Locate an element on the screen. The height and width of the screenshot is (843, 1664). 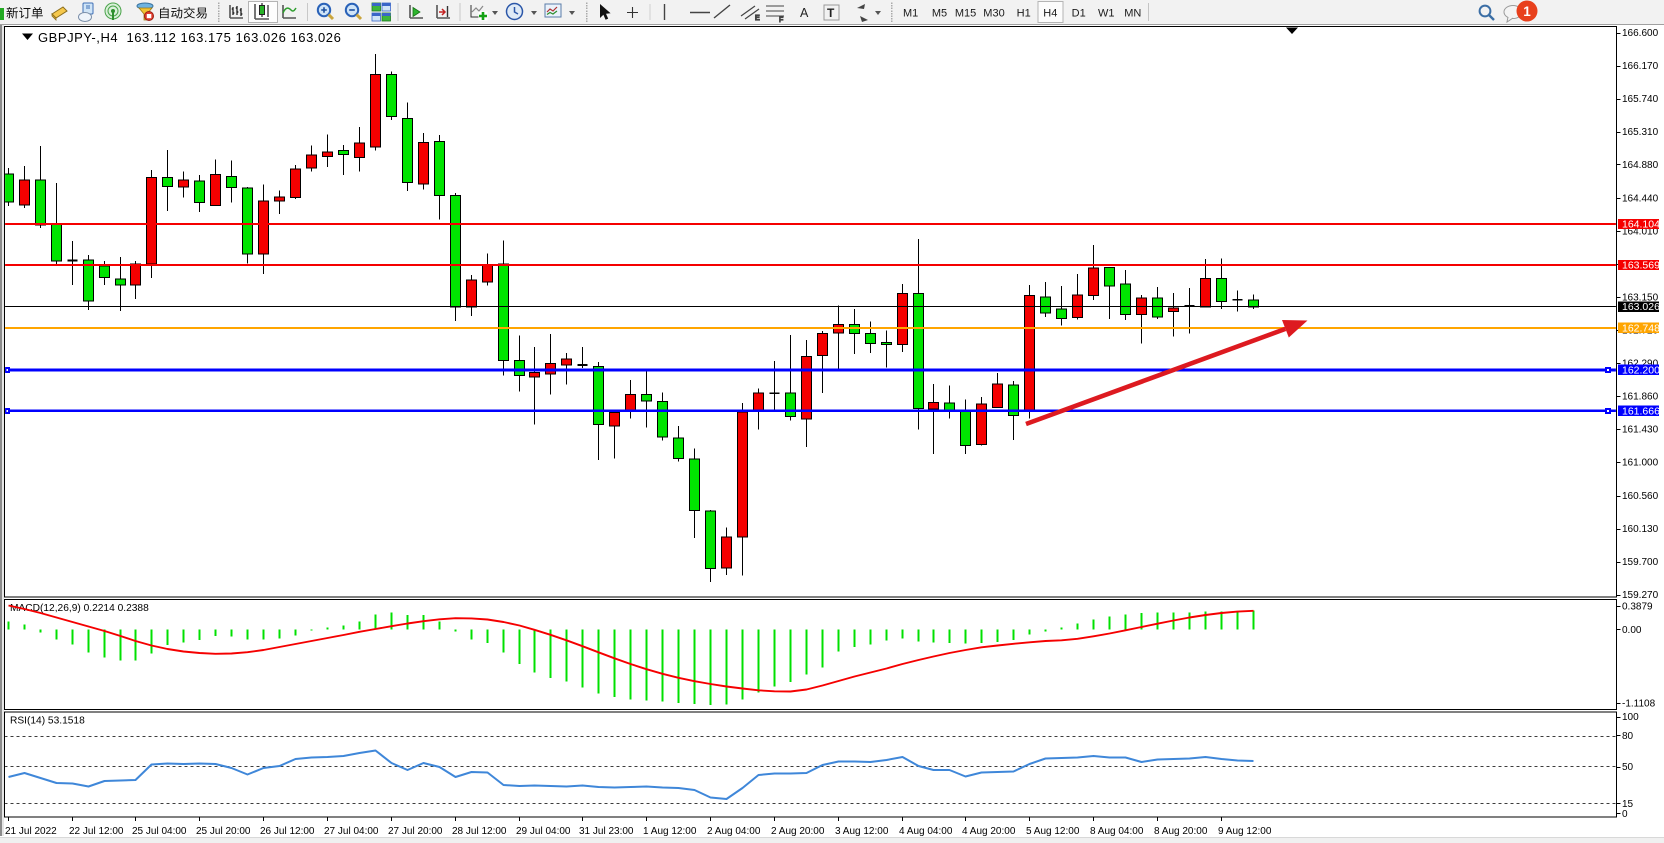
svg-text: 162.290 is located at coordinates (1640, 364).